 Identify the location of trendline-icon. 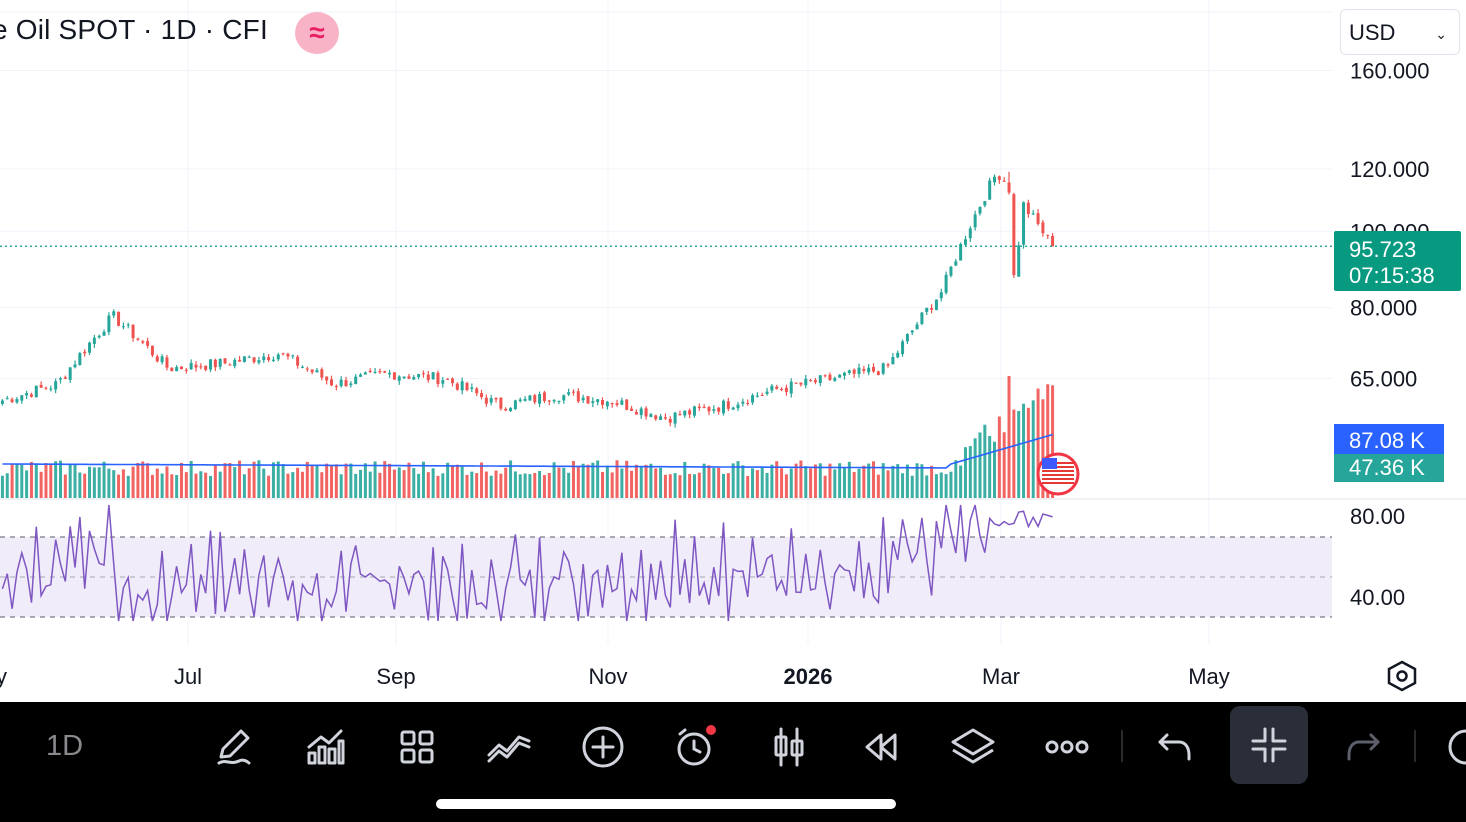
(509, 747).